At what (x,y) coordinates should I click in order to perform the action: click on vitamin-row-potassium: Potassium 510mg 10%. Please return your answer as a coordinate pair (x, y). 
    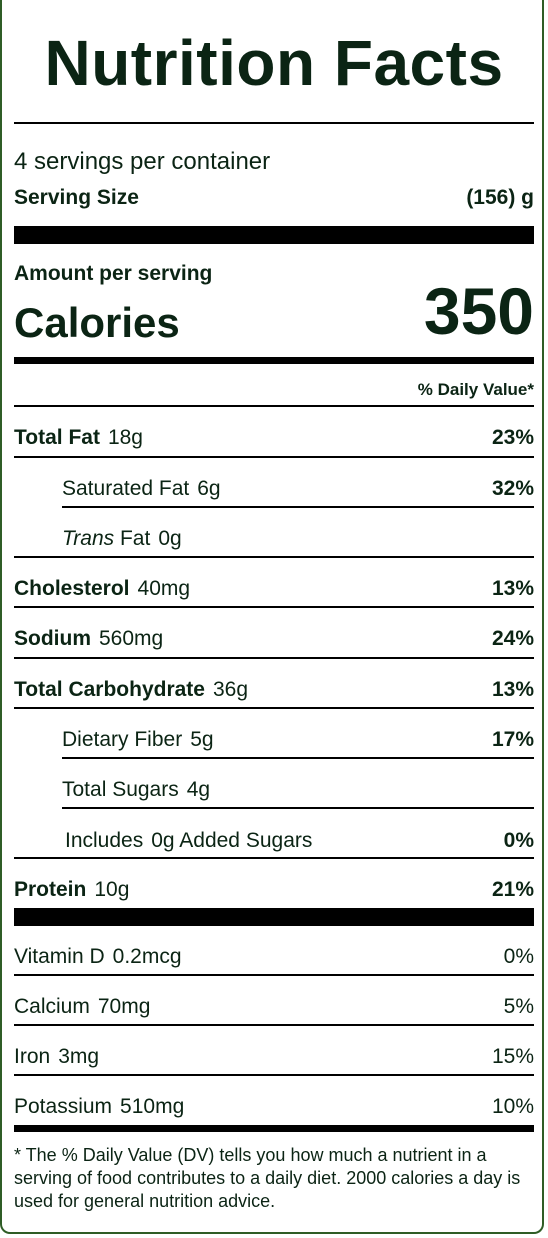
    Looking at the image, I should click on (274, 1107).